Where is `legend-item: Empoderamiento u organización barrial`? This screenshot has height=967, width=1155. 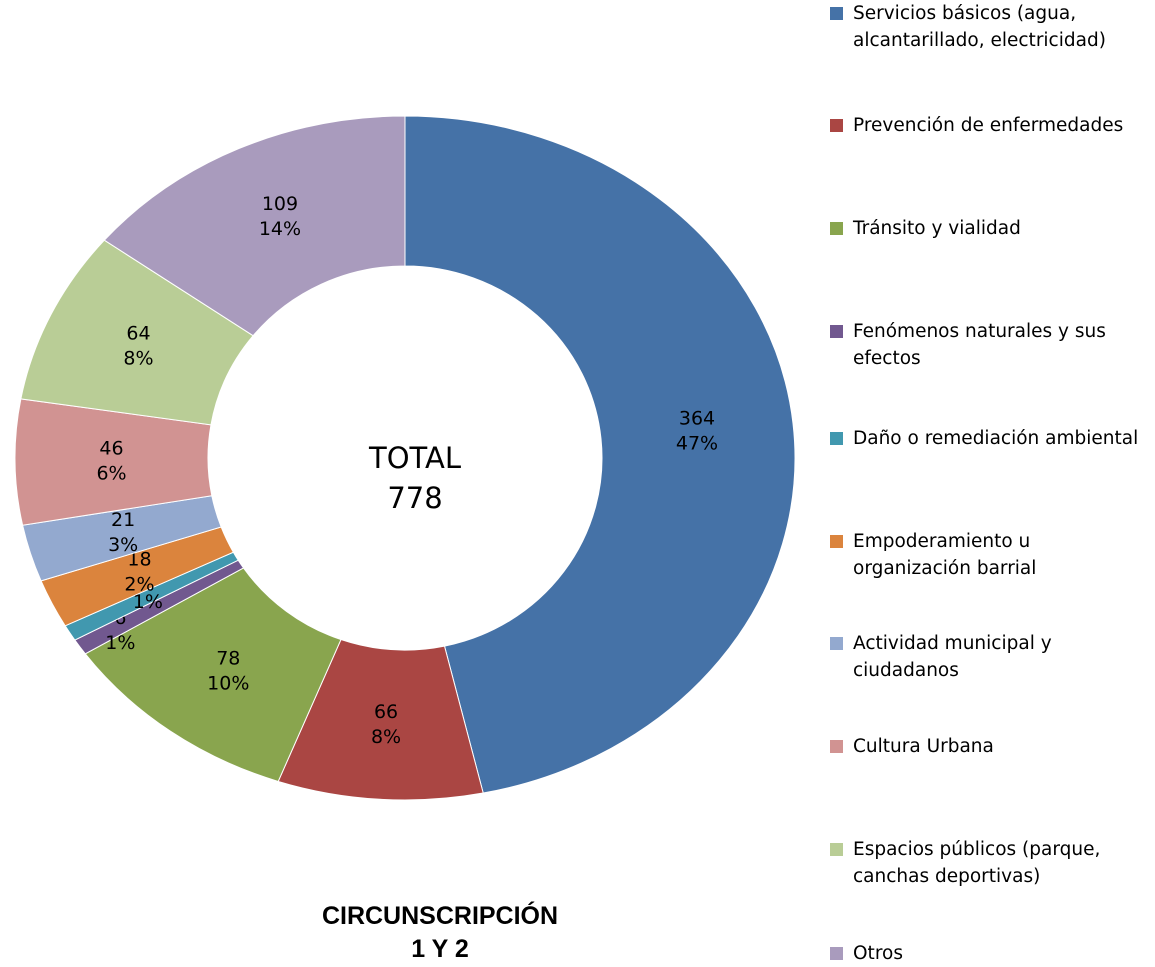
legend-item: Empoderamiento u organización barrial is located at coordinates (990, 555).